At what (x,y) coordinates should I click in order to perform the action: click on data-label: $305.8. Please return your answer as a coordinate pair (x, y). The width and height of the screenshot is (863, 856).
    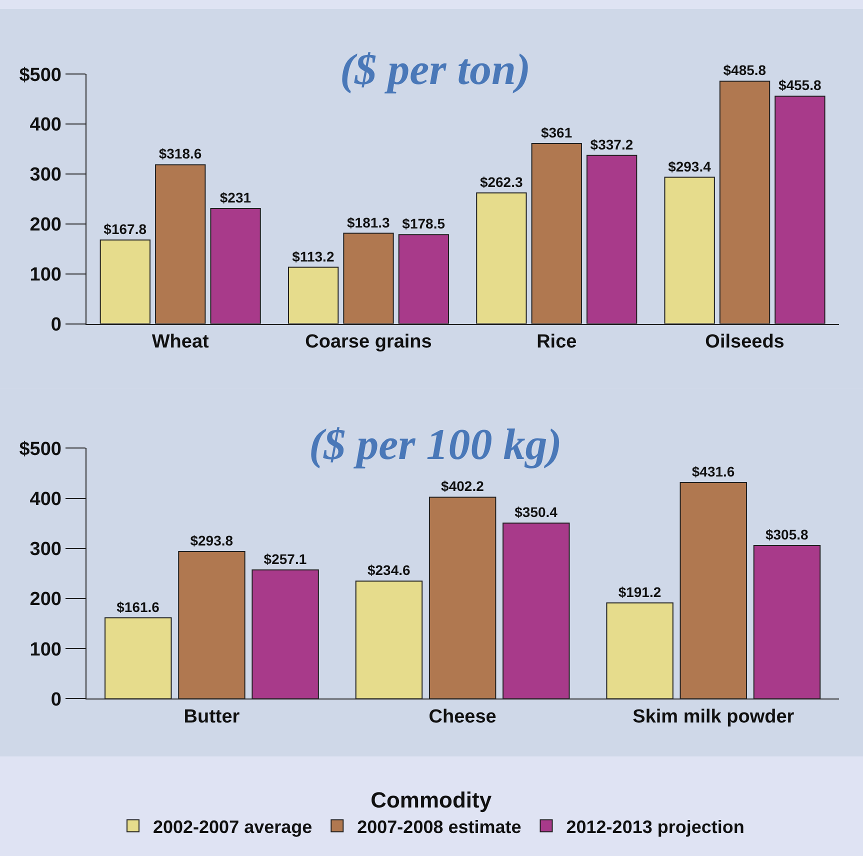
    Looking at the image, I should click on (787, 534).